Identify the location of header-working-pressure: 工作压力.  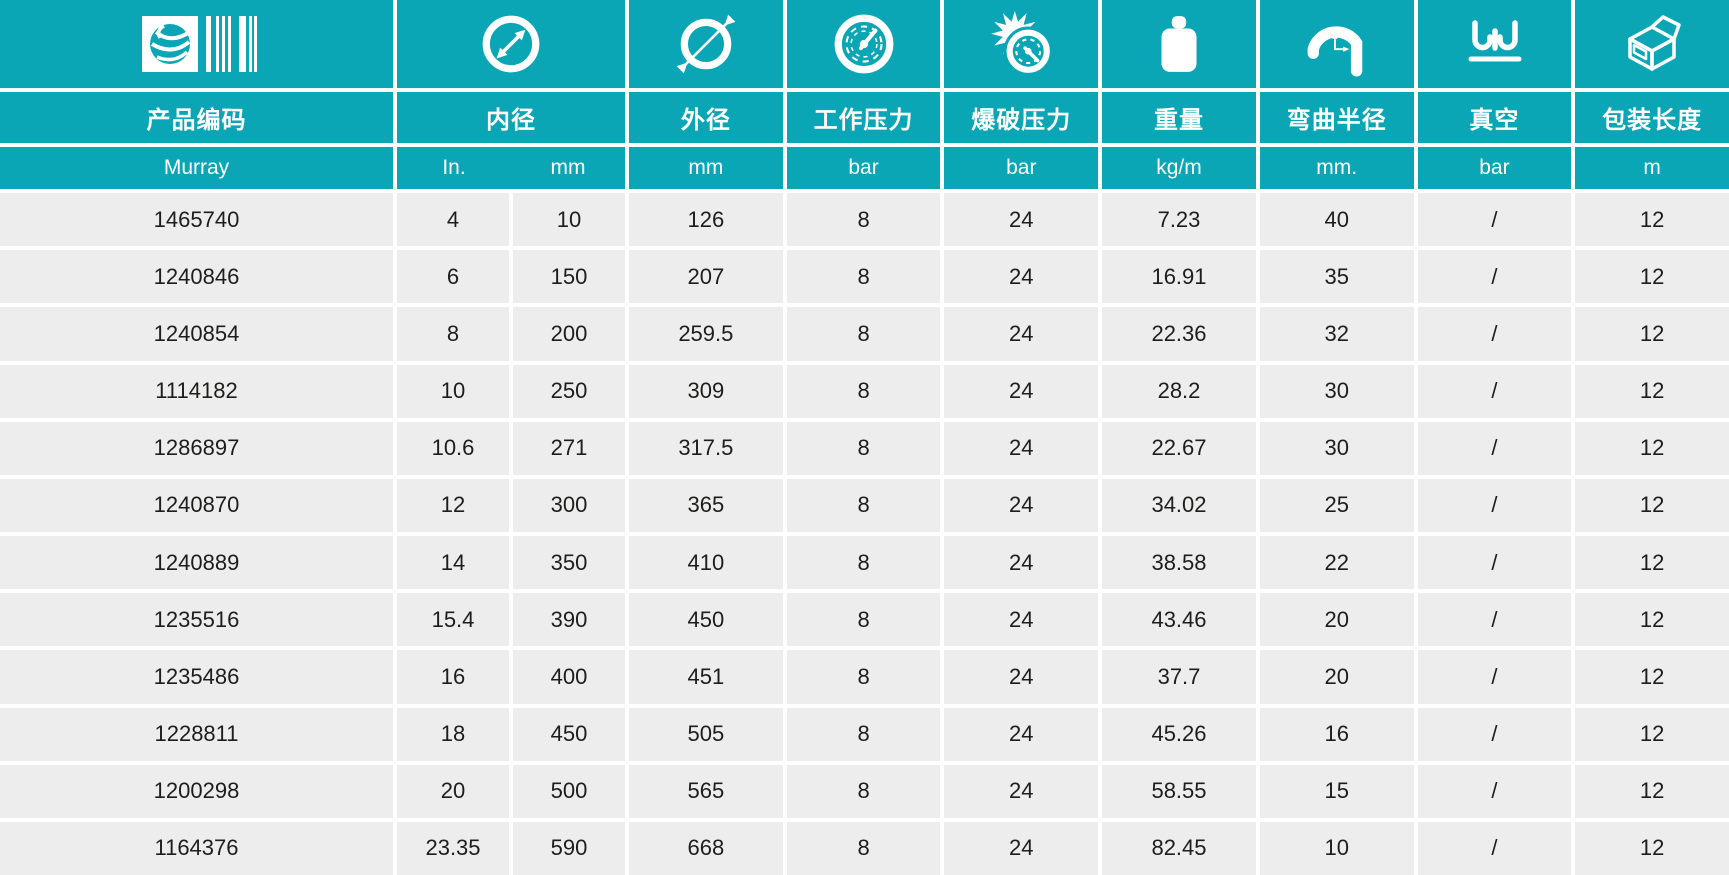
(863, 117).